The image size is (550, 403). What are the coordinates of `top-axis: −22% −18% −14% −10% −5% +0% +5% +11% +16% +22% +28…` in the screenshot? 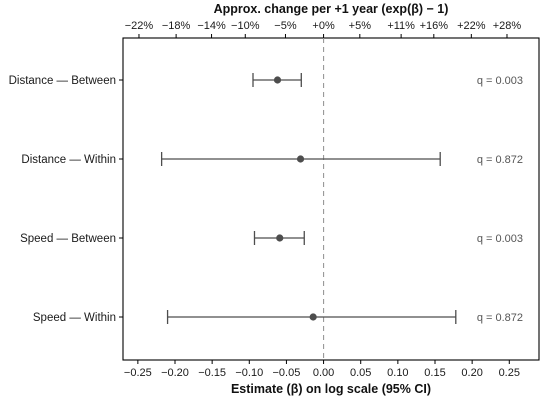 It's located at (323, 29).